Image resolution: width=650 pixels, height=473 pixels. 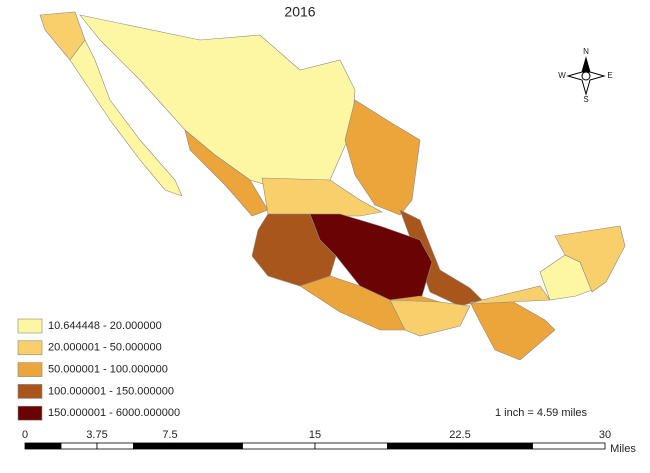 I want to click on scale-label: 7.5, so click(x=169, y=435).